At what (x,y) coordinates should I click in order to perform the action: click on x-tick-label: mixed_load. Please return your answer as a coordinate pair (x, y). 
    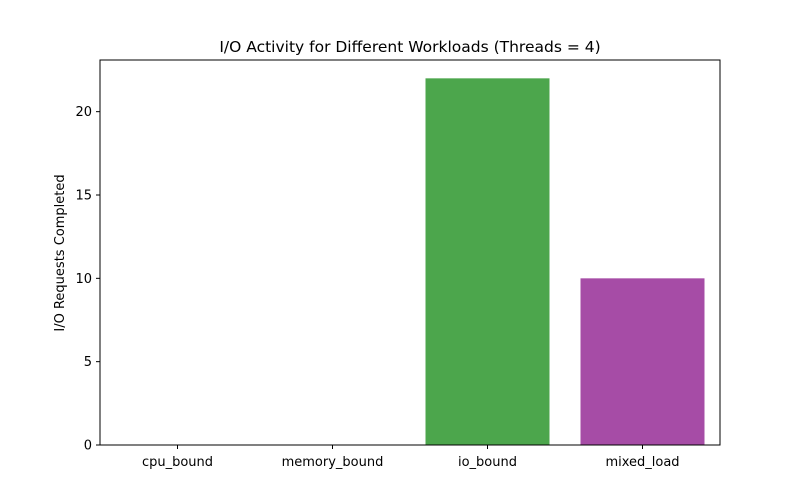
    Looking at the image, I should click on (642, 462).